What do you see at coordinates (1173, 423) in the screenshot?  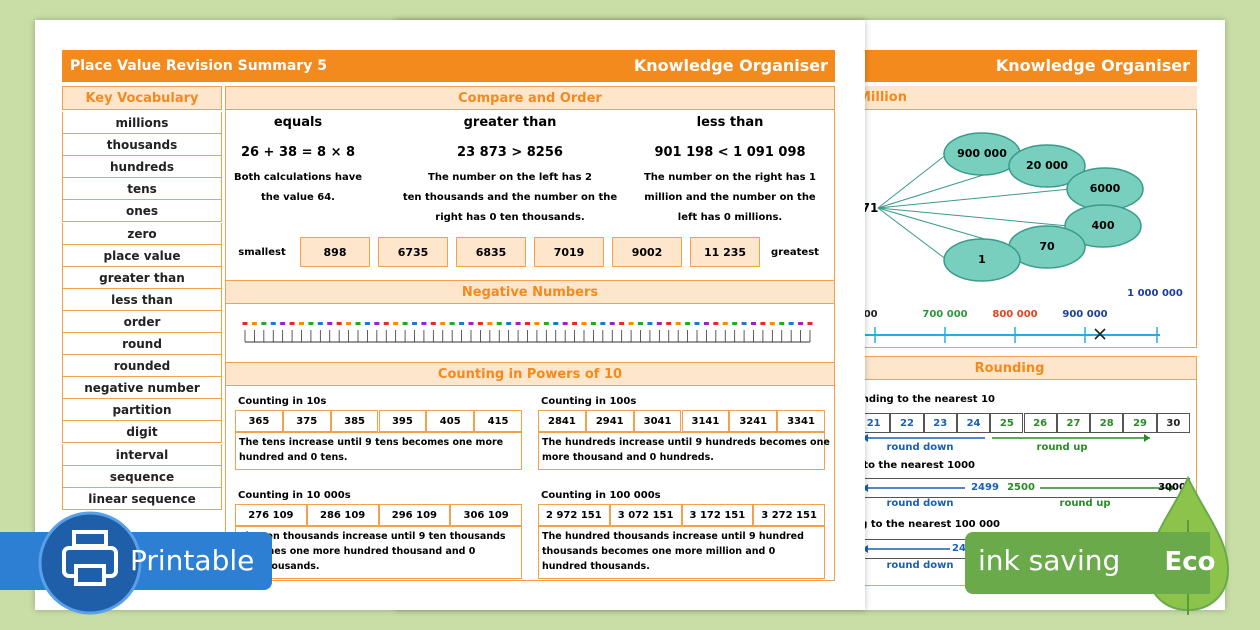 I see `rounding-cell: 30` at bounding box center [1173, 423].